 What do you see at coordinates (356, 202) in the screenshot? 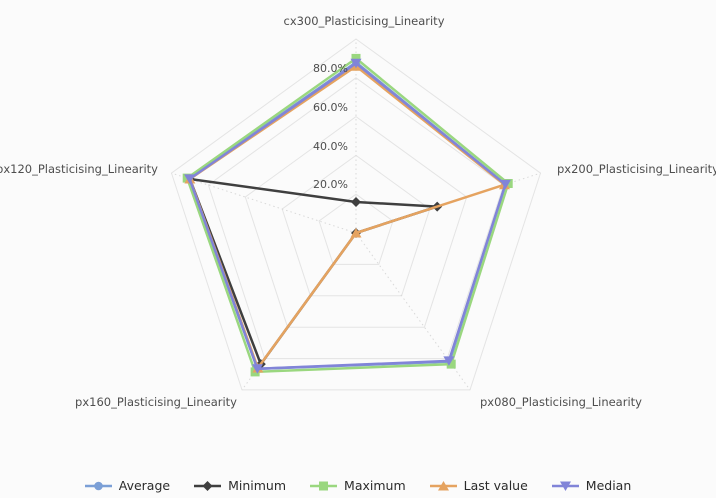
I see `minimum-marker` at bounding box center [356, 202].